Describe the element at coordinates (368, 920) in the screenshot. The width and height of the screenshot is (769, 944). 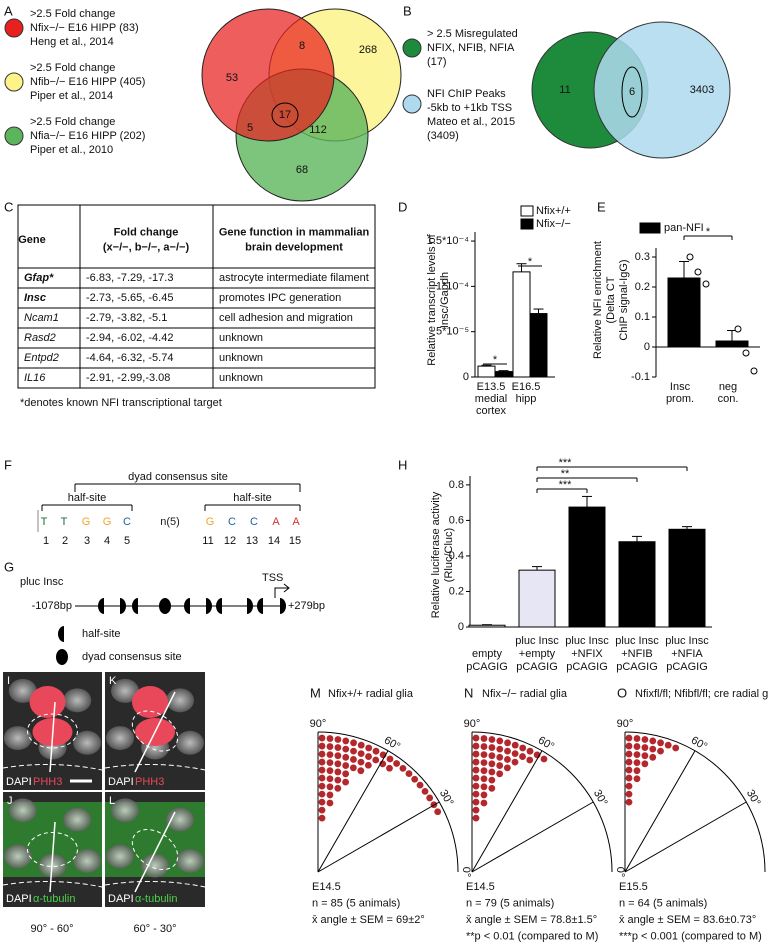
I see `polar-stat: x̄ angle ± SEM = 69±2°` at that location.